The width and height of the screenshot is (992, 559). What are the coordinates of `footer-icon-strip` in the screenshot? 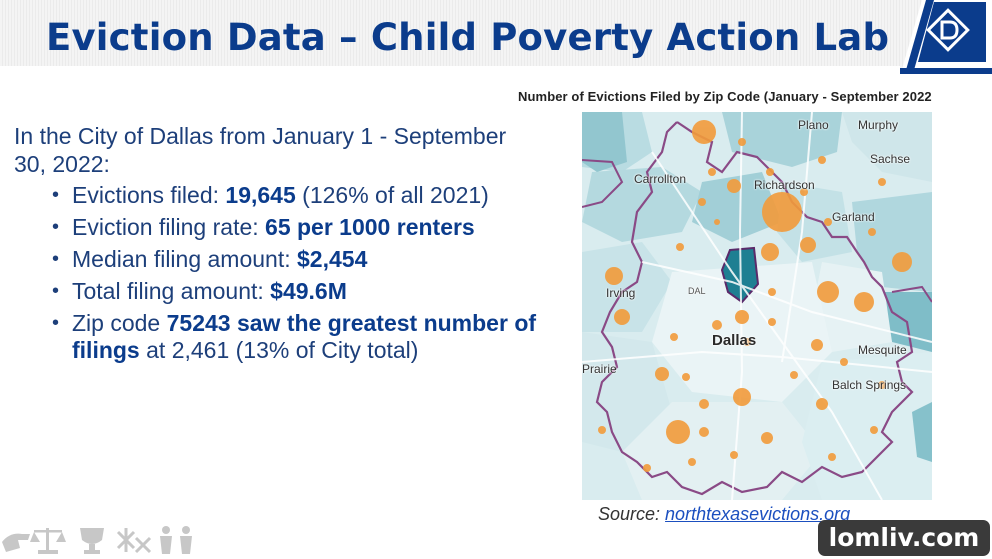 It's located at (105, 536).